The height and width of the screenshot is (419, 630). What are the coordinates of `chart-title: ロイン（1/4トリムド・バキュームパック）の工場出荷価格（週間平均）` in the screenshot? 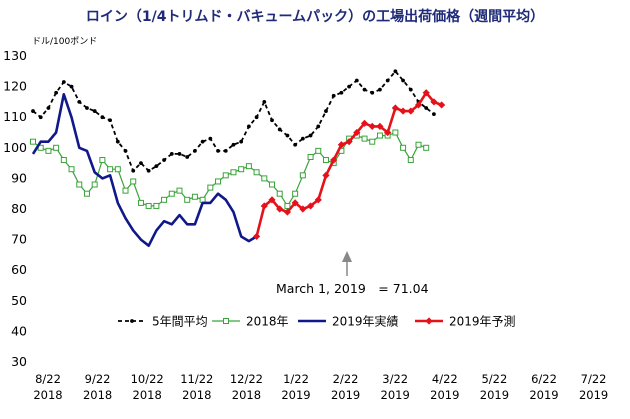 It's located at (315, 16).